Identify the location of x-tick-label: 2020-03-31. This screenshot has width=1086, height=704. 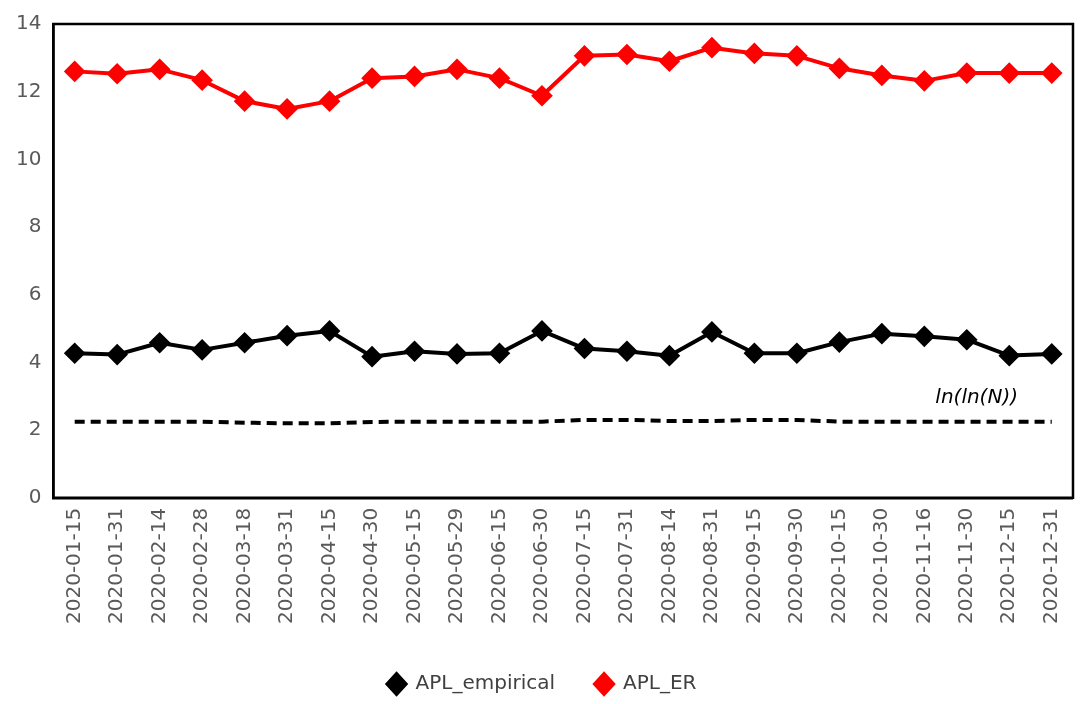
(285, 565).